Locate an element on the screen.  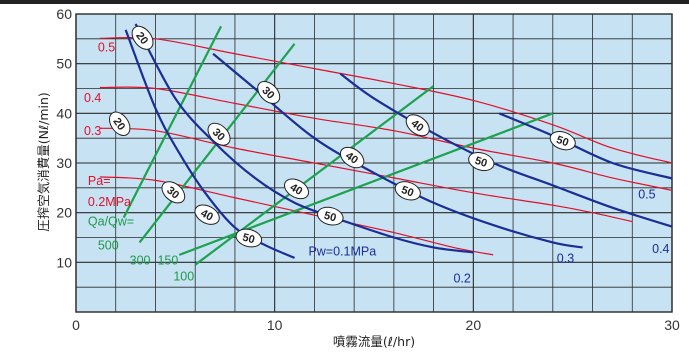
y-tick-label: 30 is located at coordinates (64, 163).